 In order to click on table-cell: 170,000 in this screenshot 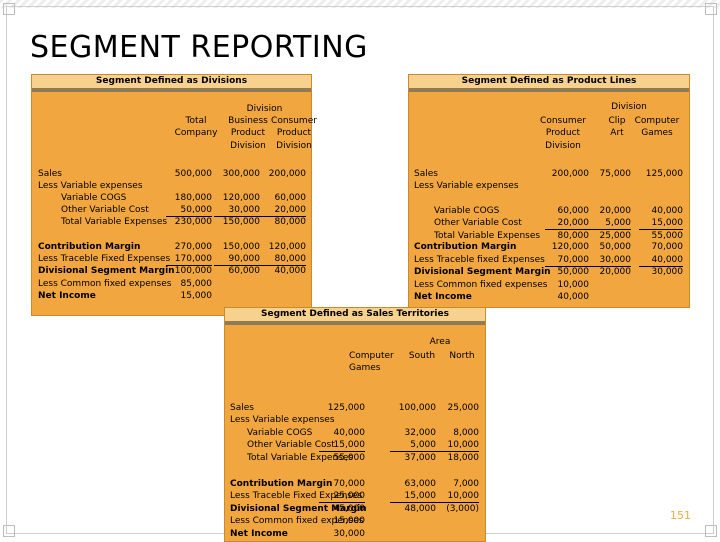, I will do `click(189, 260)`.